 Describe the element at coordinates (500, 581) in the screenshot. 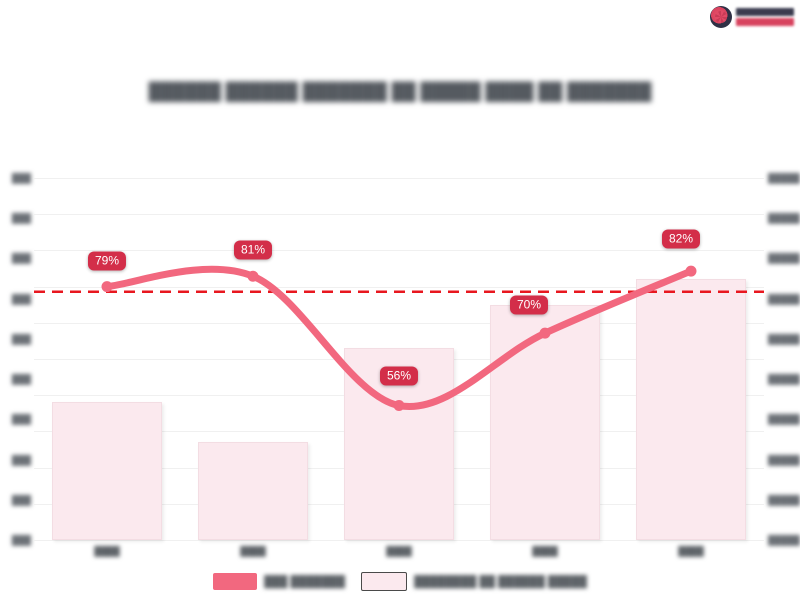

I see `legend-label-bar: ████████ ██ ██████ █████` at that location.